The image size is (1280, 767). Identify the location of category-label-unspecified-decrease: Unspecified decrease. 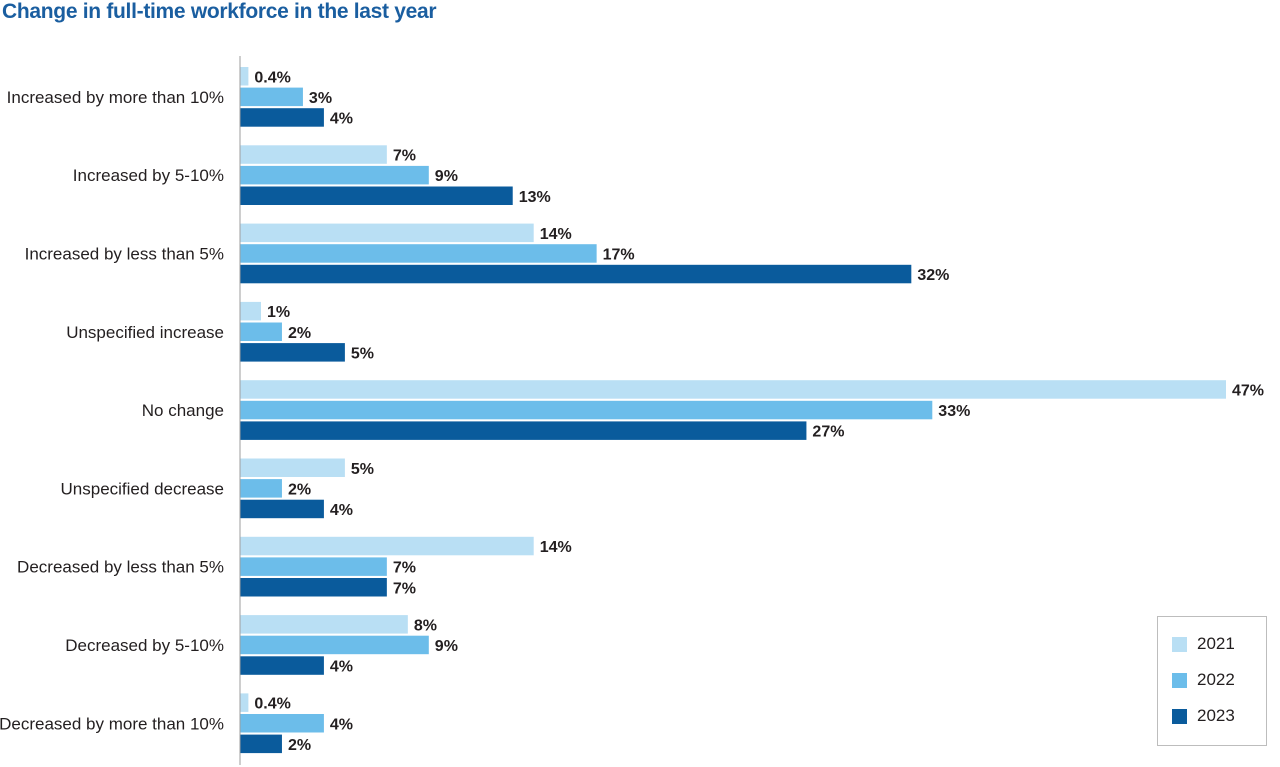
(142, 488).